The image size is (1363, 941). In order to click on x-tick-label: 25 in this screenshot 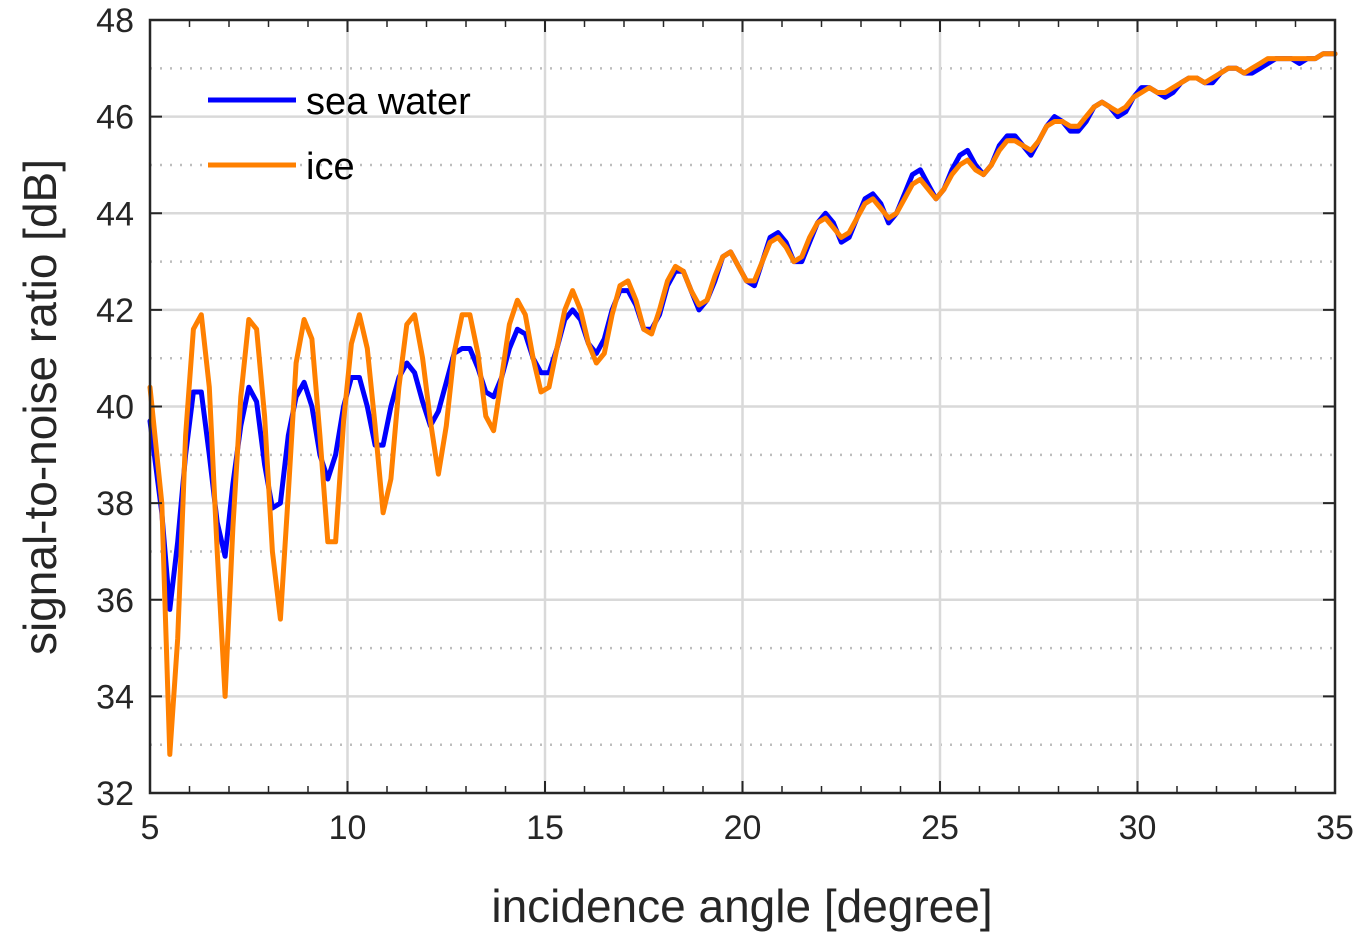, I will do `click(940, 828)`.